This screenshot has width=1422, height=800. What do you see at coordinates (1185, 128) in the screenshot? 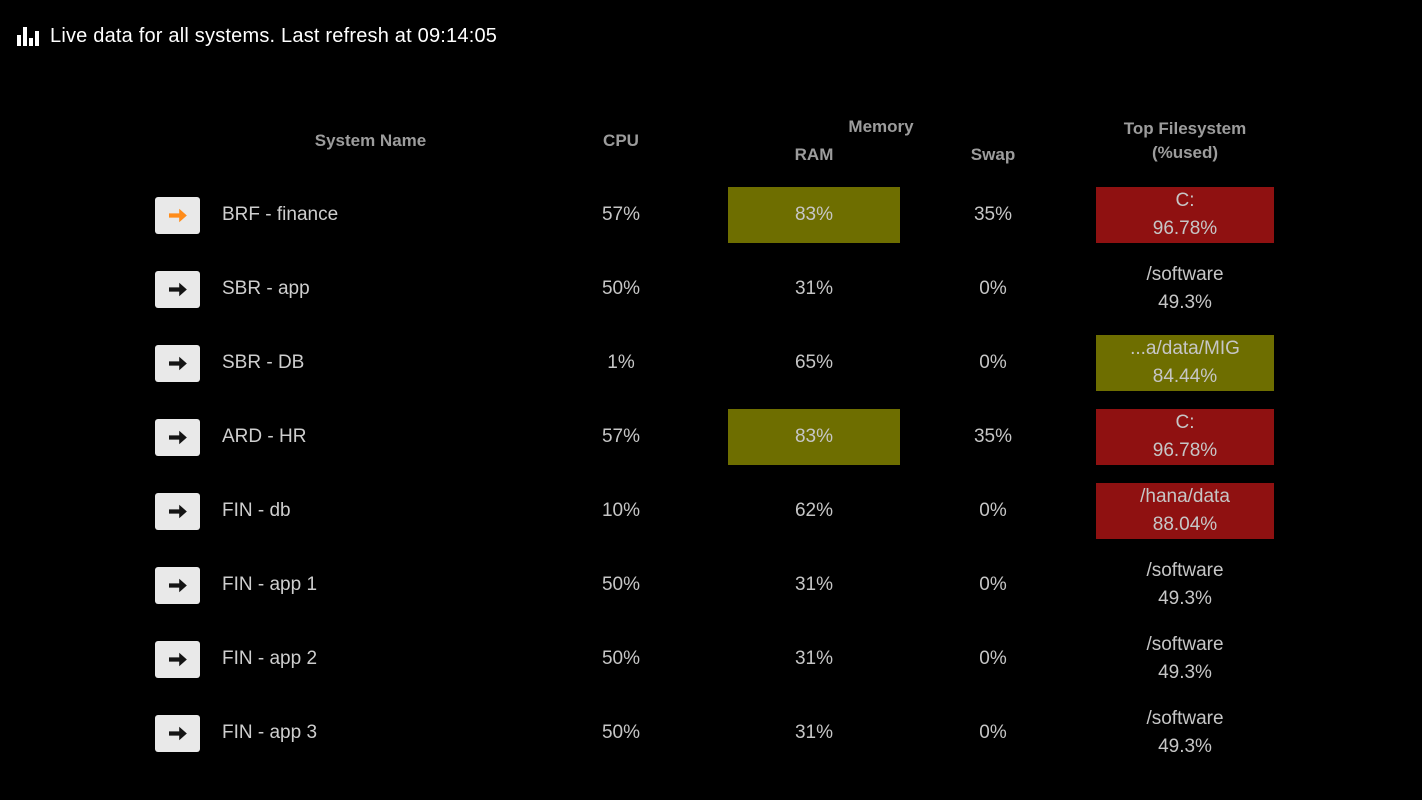
I see `top-filesystem-header-line1: Top Filesystem` at bounding box center [1185, 128].